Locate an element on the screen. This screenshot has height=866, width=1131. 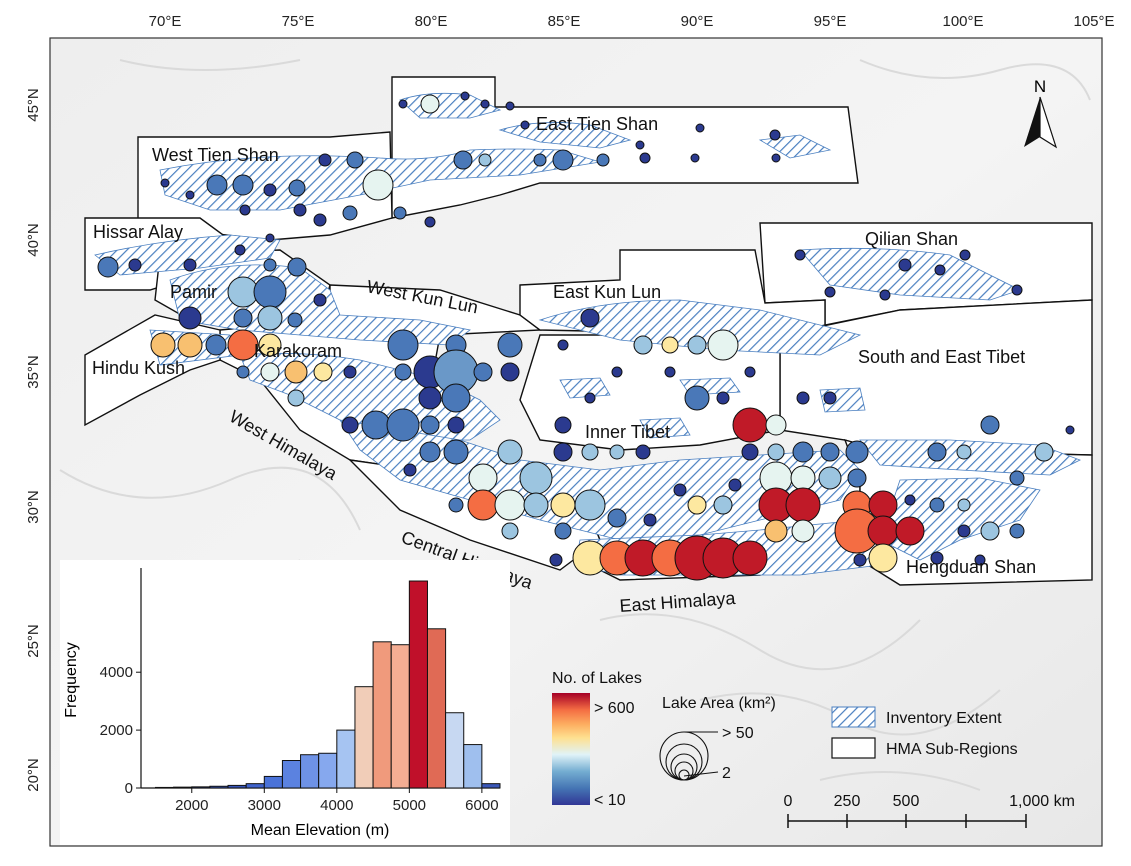
region-label: East Tien Shan is located at coordinates (597, 124).